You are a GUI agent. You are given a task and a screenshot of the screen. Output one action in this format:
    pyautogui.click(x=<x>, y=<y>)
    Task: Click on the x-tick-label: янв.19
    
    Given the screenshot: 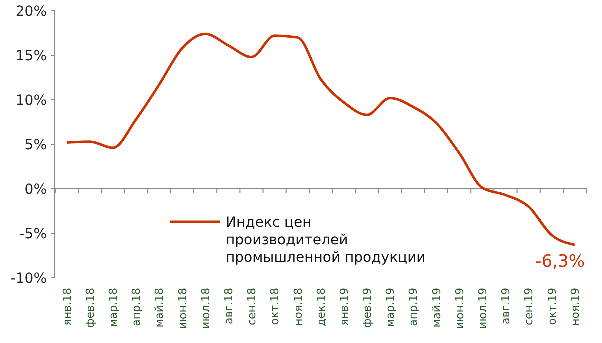 What is the action you would take?
    pyautogui.click(x=344, y=307)
    